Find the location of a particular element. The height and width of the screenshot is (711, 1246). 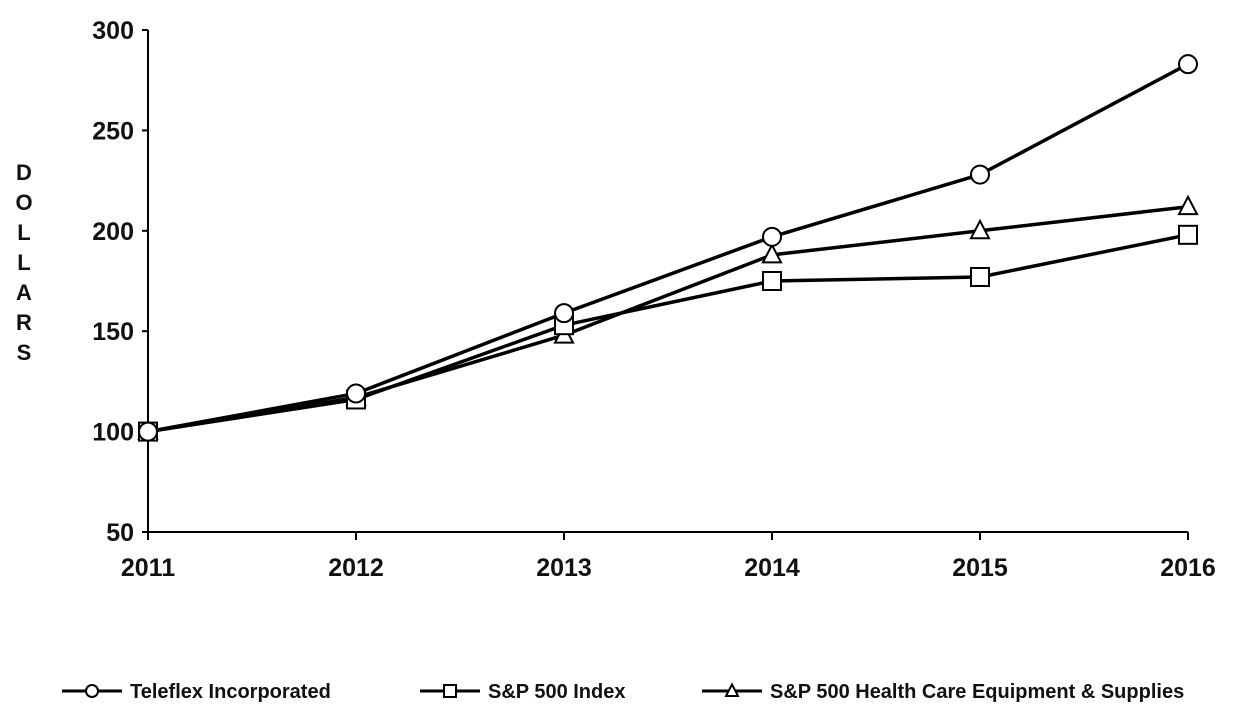

x-tick-label: 2014 is located at coordinates (772, 568).